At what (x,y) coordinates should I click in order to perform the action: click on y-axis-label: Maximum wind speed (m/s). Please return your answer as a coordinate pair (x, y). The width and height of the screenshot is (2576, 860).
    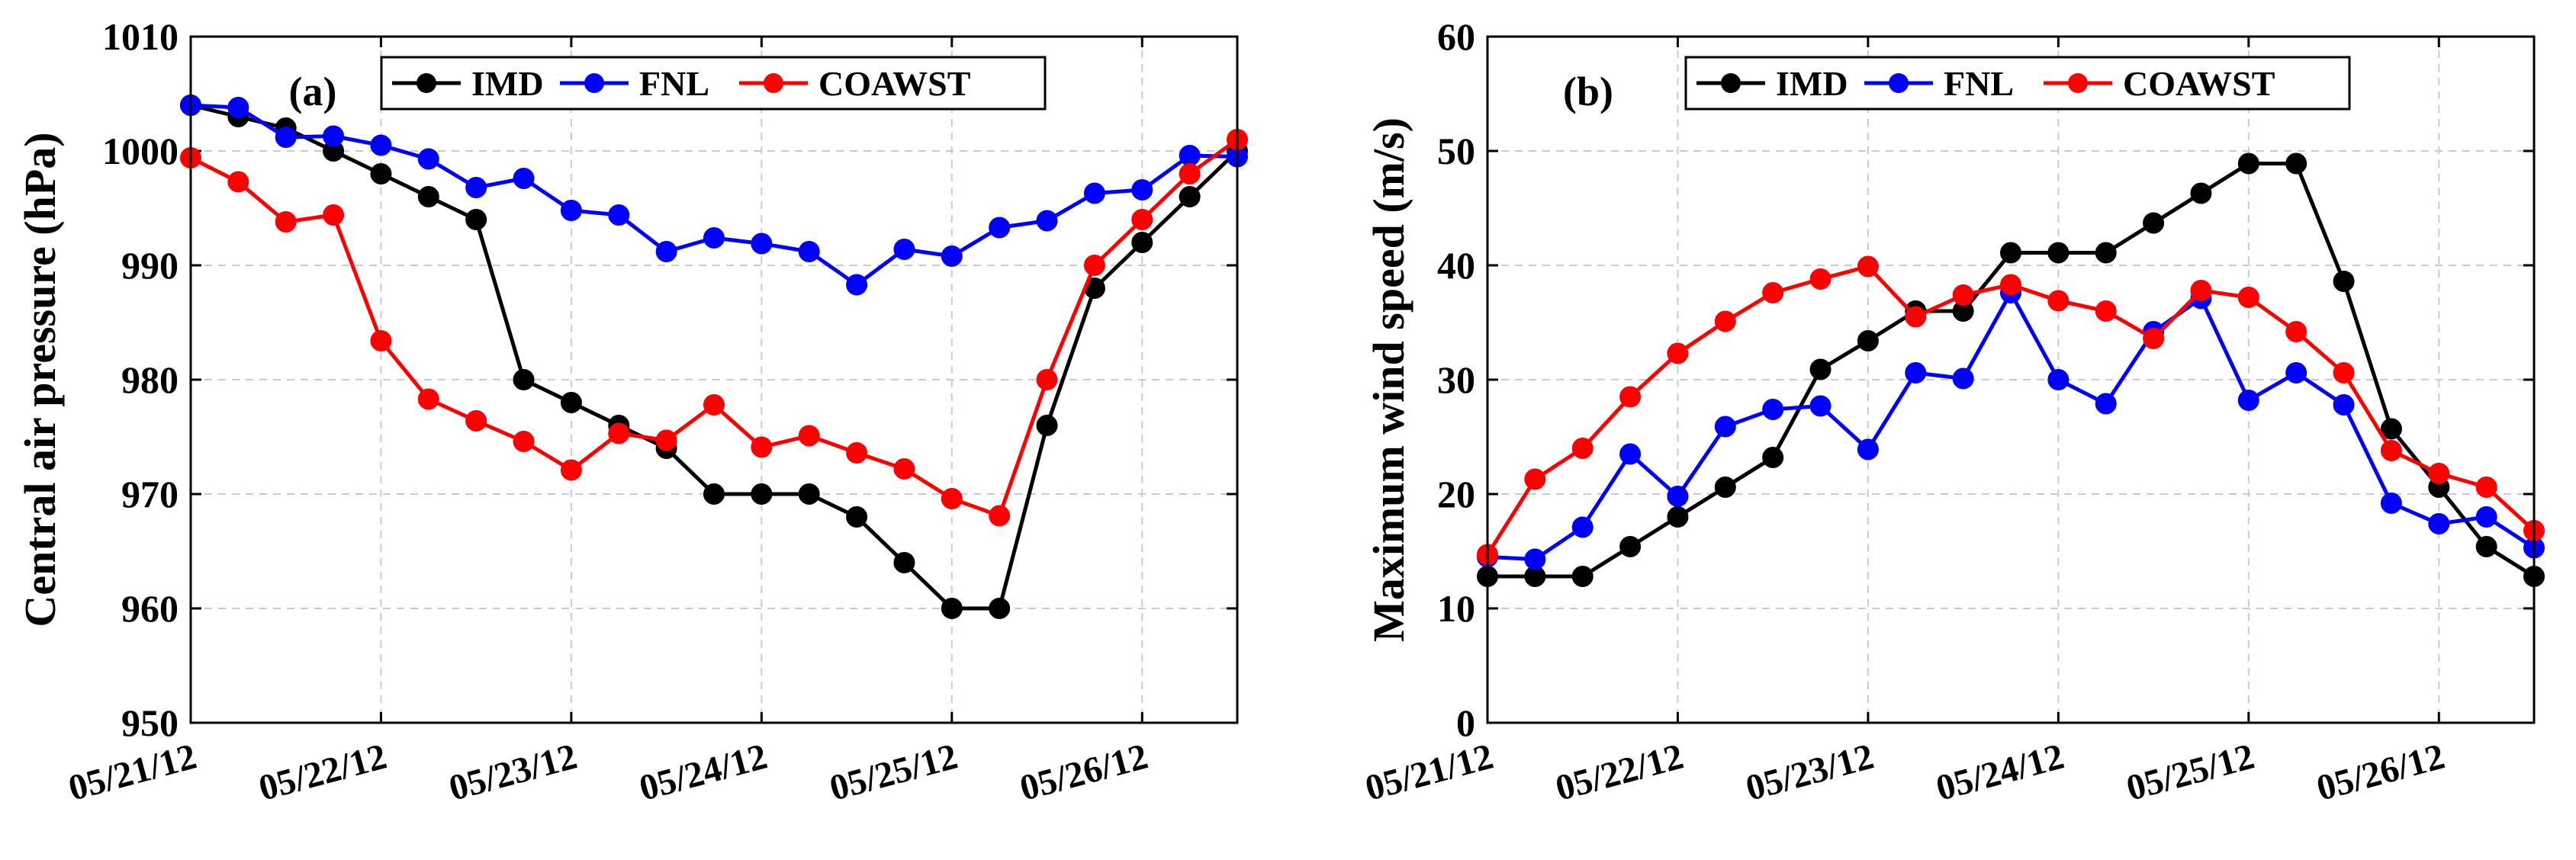
    Looking at the image, I should click on (1388, 380).